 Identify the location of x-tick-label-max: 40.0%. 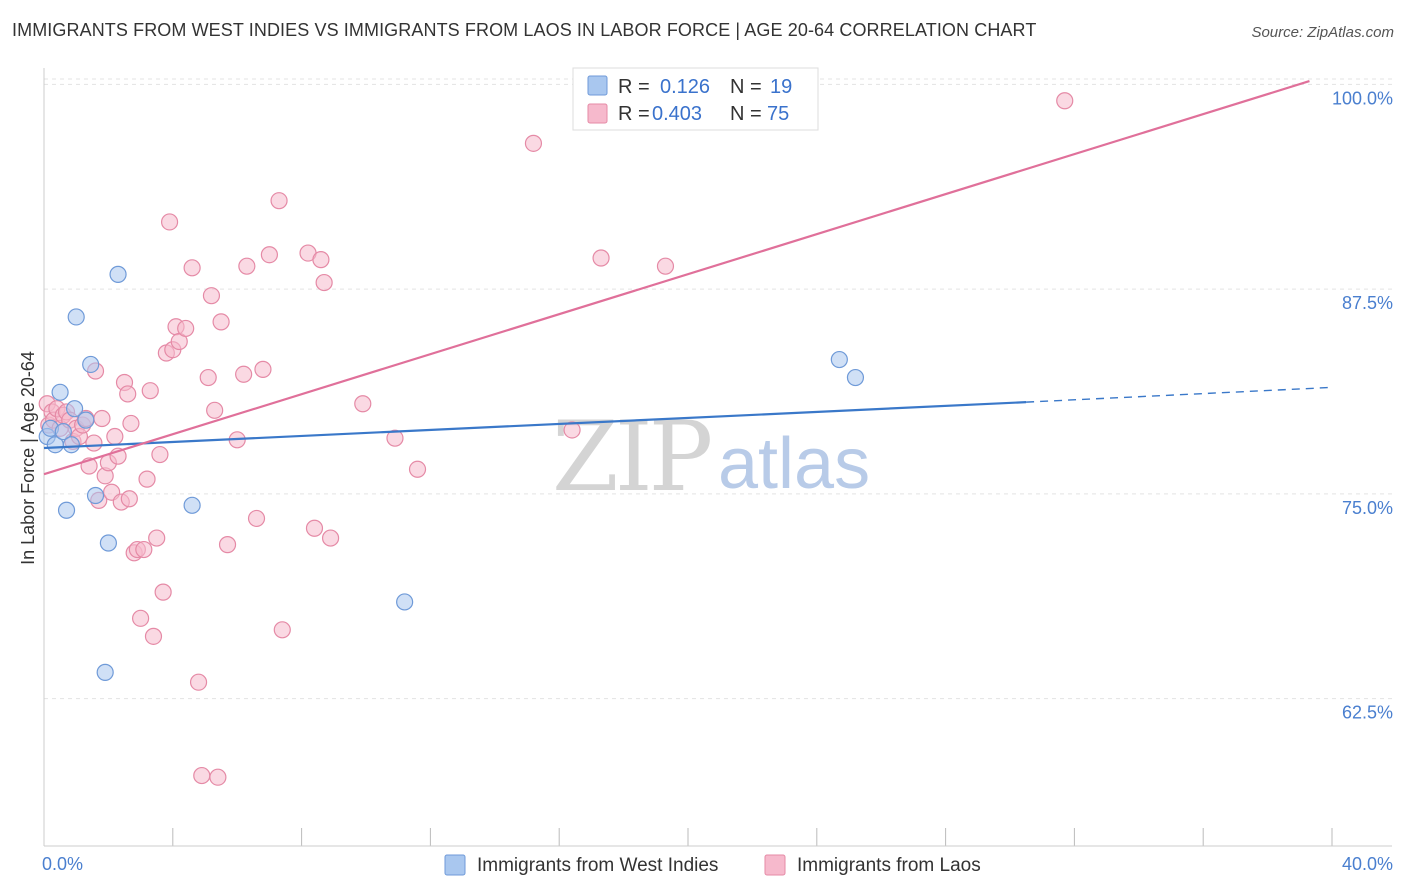
(1367, 864).